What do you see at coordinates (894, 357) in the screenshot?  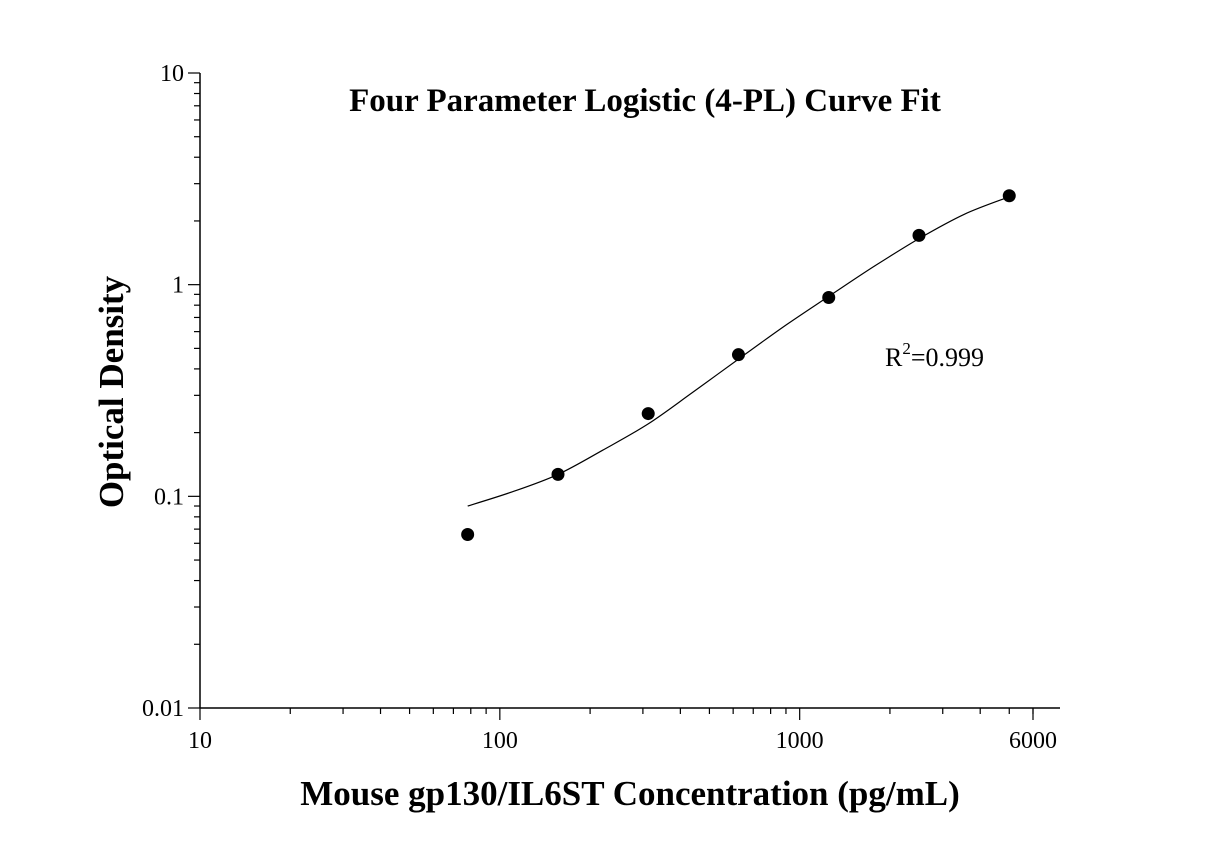 I see `r-squared-base: R` at bounding box center [894, 357].